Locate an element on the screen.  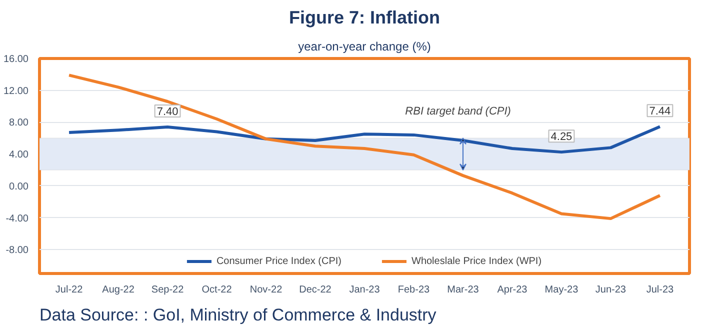
x-tick-label: Jul-22 is located at coordinates (69, 290).